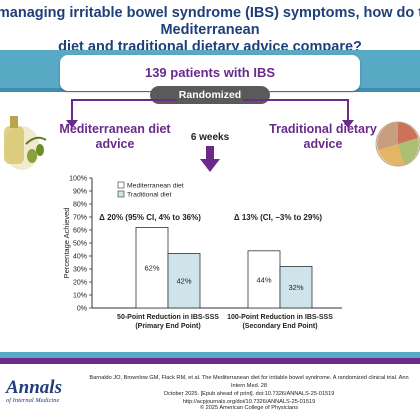 The image size is (420, 420). I want to click on y-tick-label: 0%, so click(82, 309).